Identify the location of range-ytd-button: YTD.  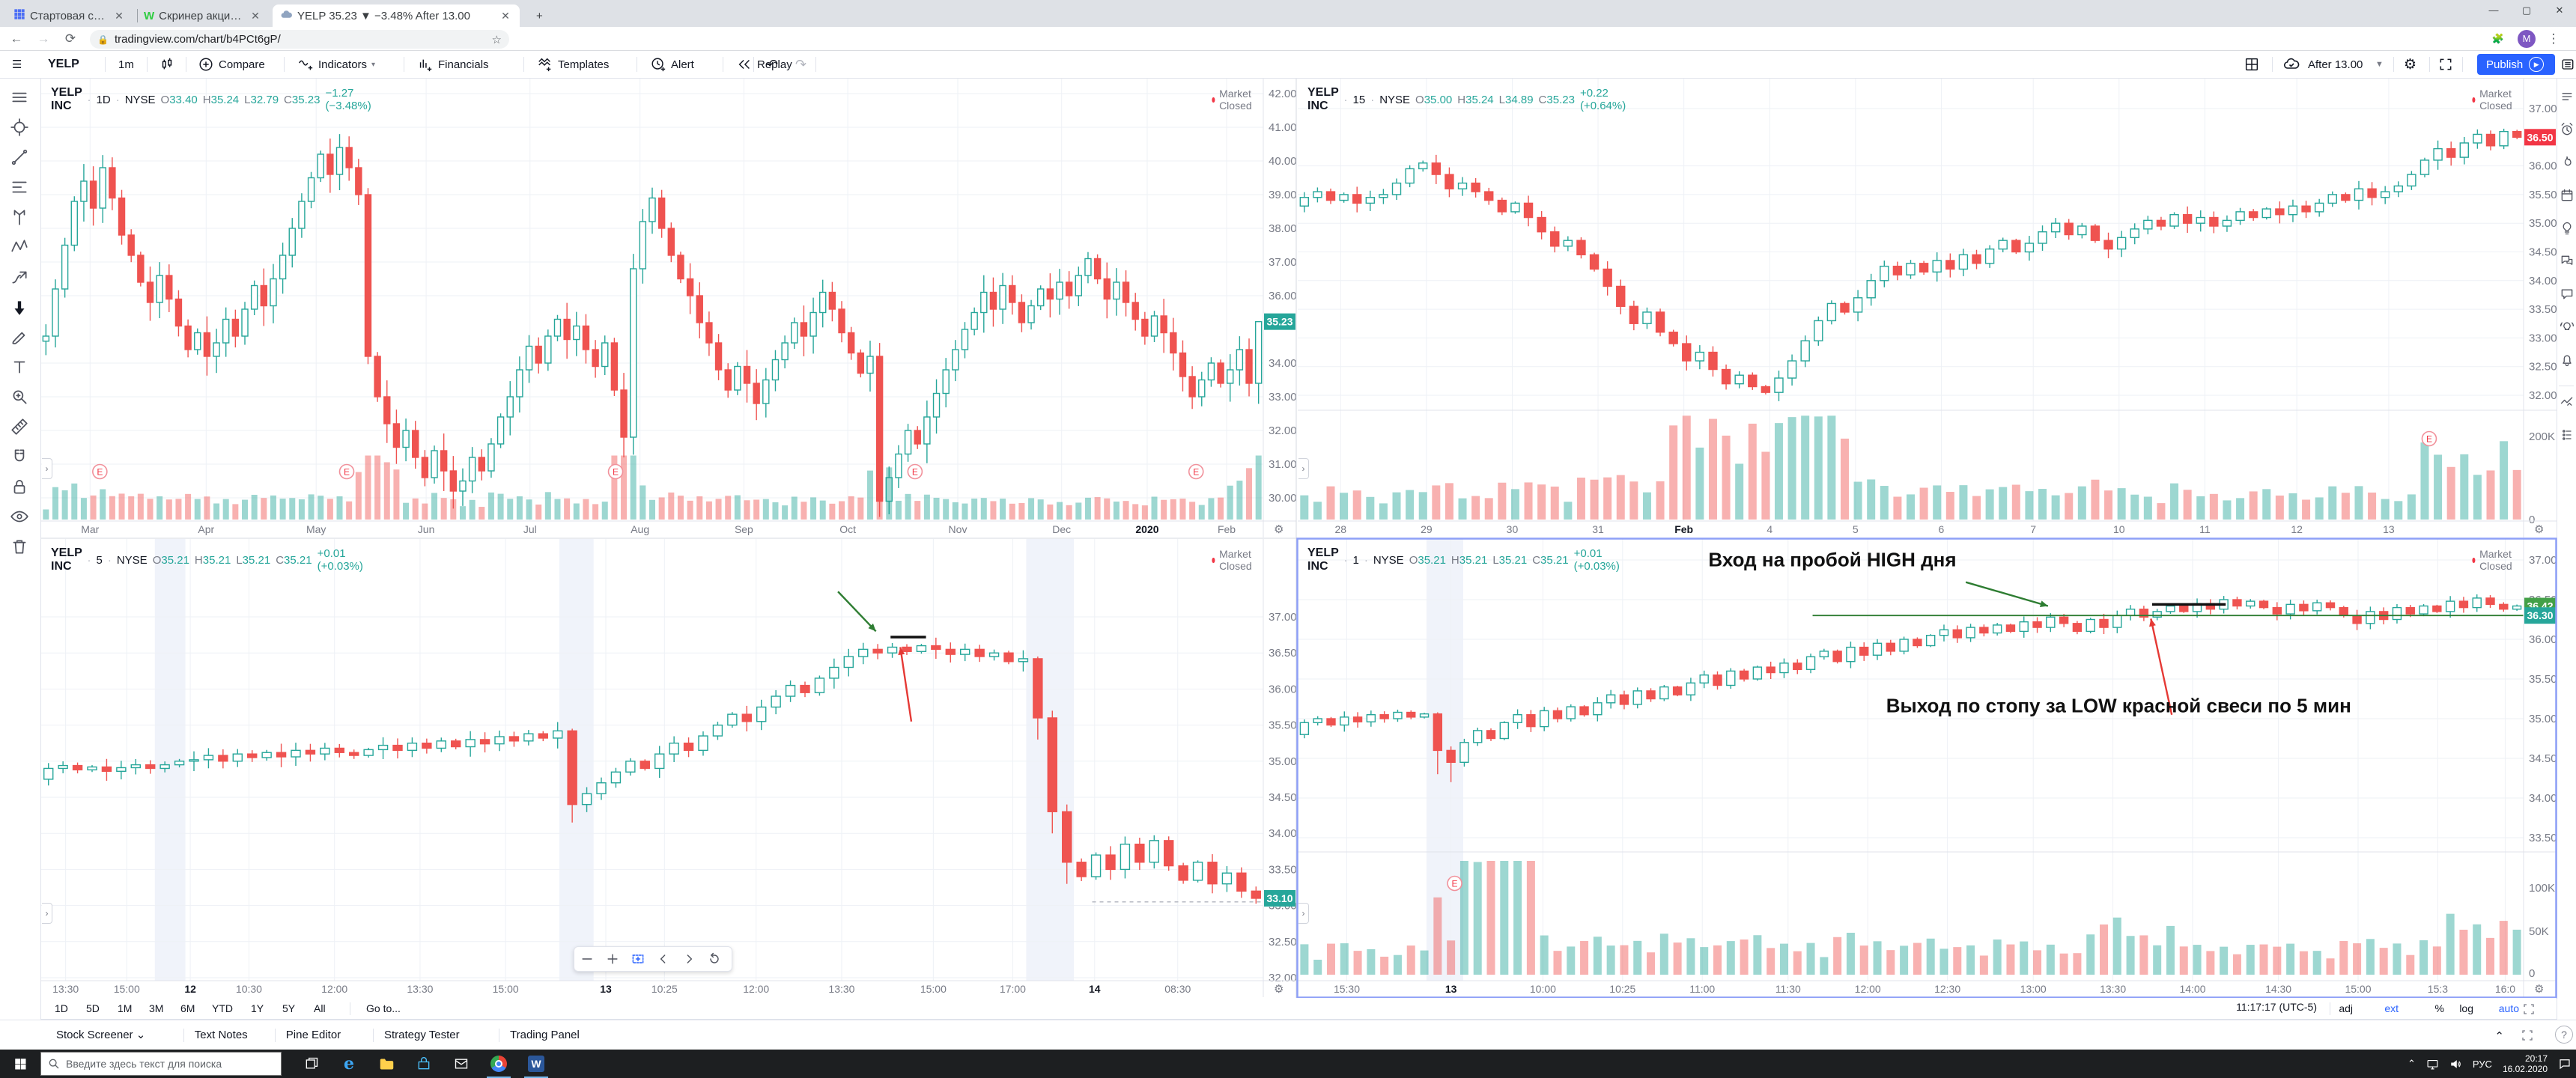
(222, 1008).